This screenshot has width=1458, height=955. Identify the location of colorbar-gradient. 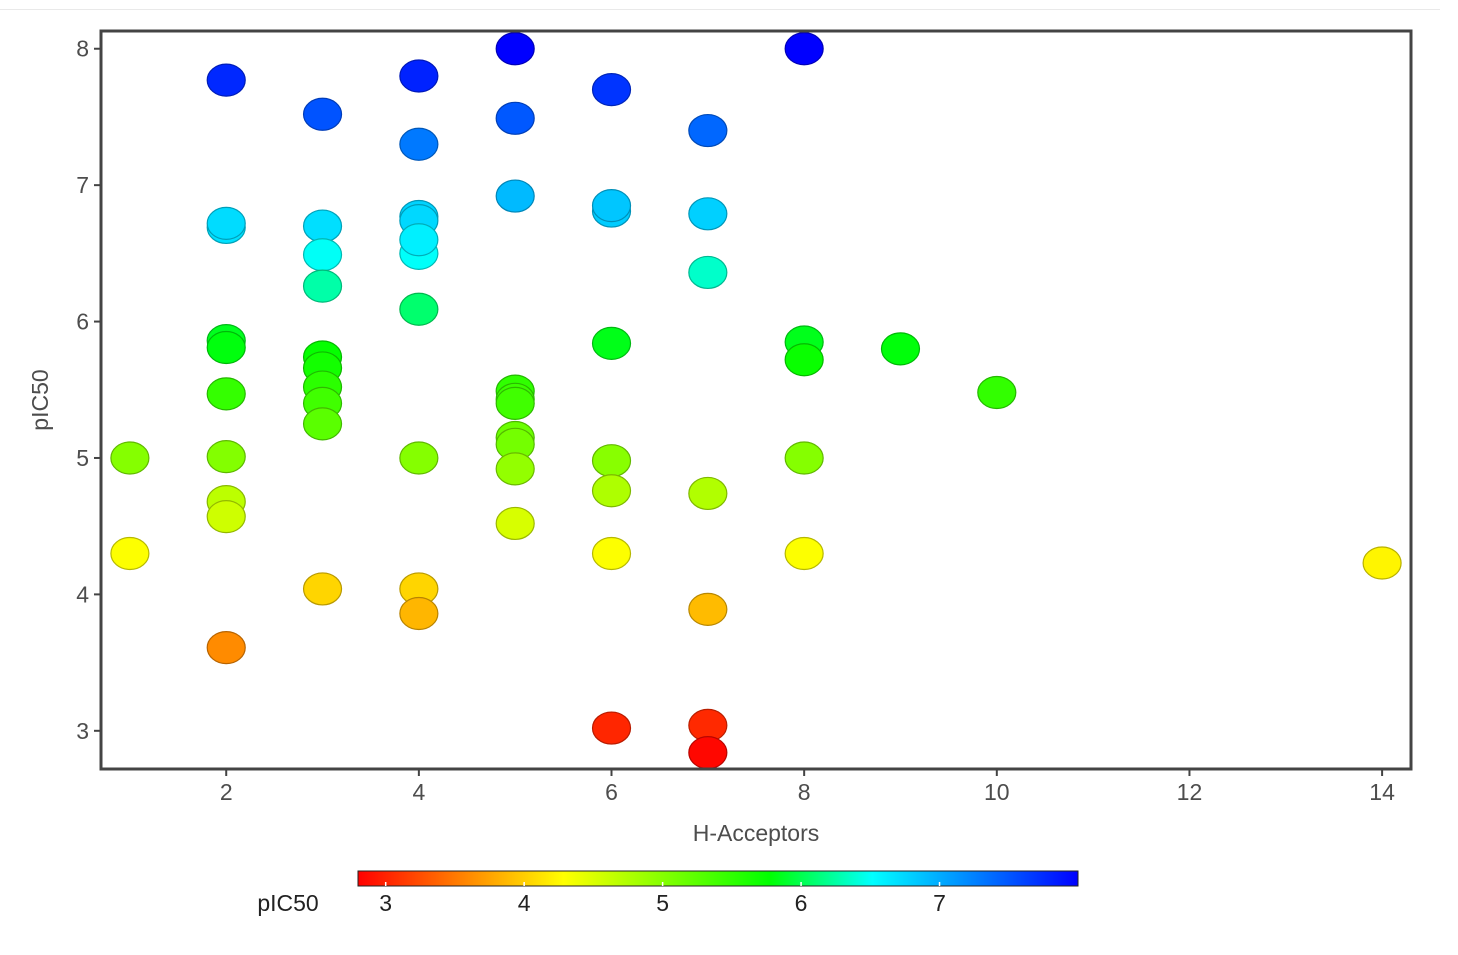
(718, 878).